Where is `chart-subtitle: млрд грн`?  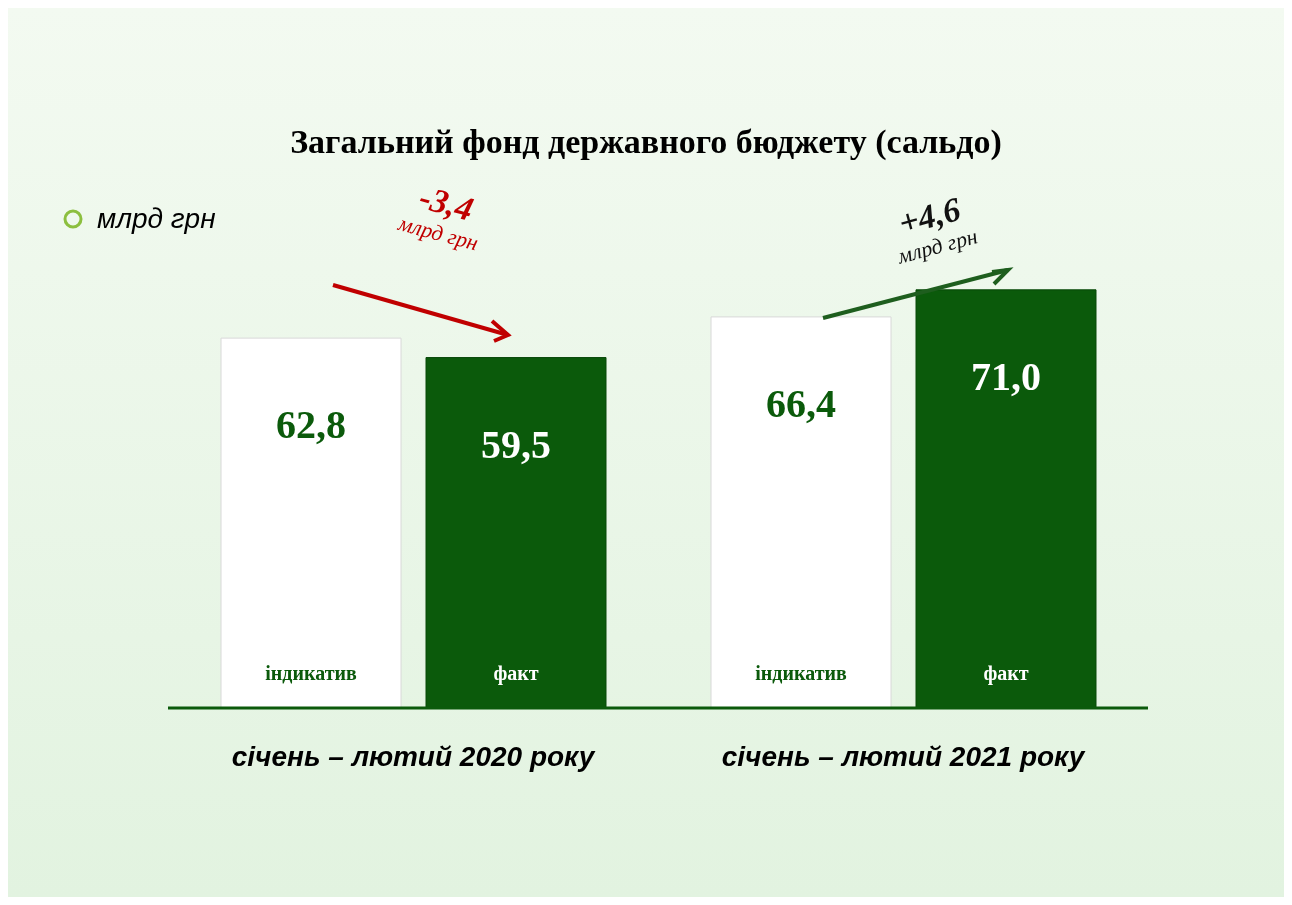
chart-subtitle: млрд грн is located at coordinates (156, 219).